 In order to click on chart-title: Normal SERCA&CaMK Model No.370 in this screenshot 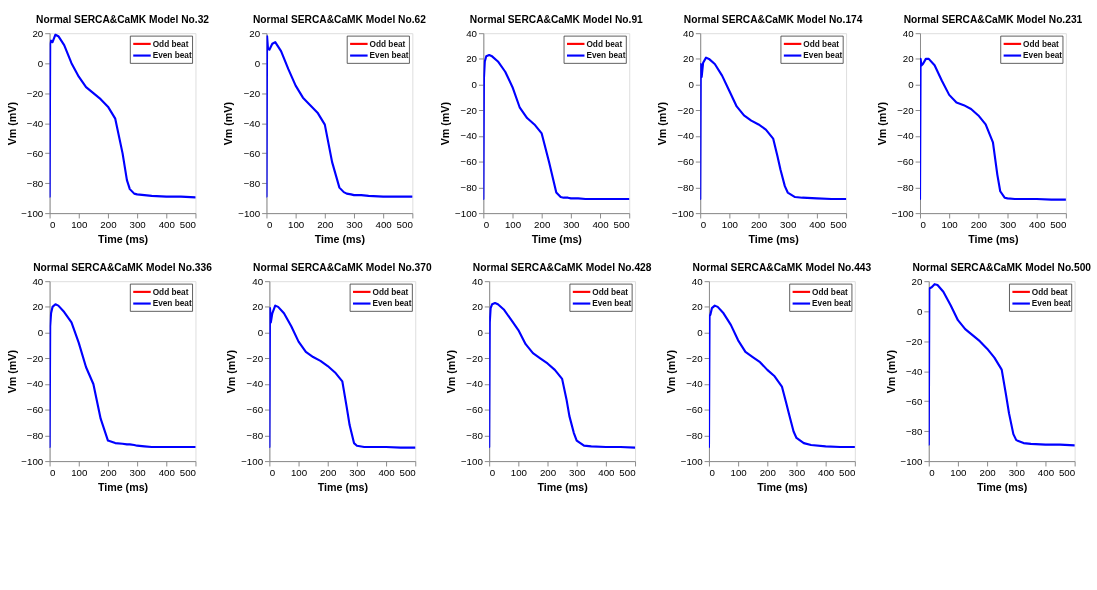, I will do `click(342, 267)`.